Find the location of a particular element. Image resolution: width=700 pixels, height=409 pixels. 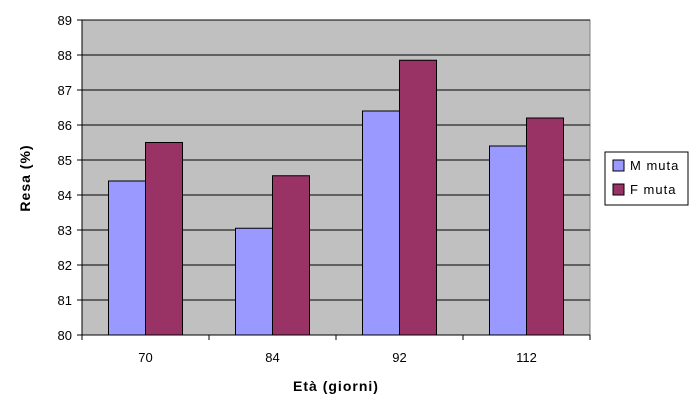

y-tick-label: 81 is located at coordinates (65, 300).